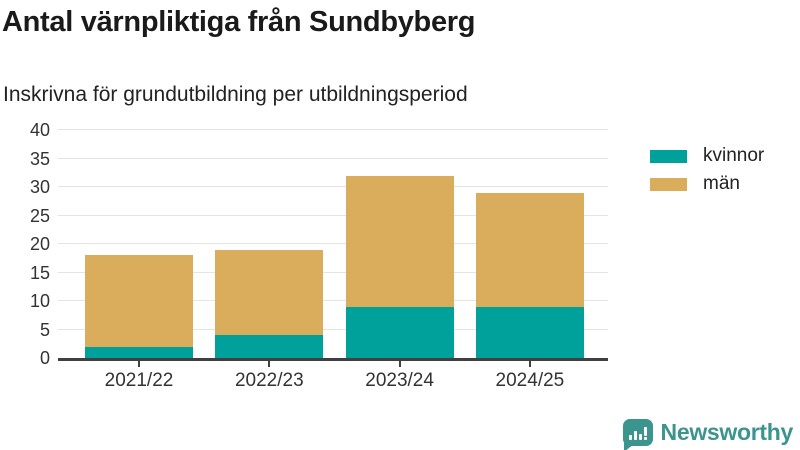 This screenshot has width=800, height=450. Describe the element at coordinates (39, 158) in the screenshot. I see `y-tick-label: 35` at that location.